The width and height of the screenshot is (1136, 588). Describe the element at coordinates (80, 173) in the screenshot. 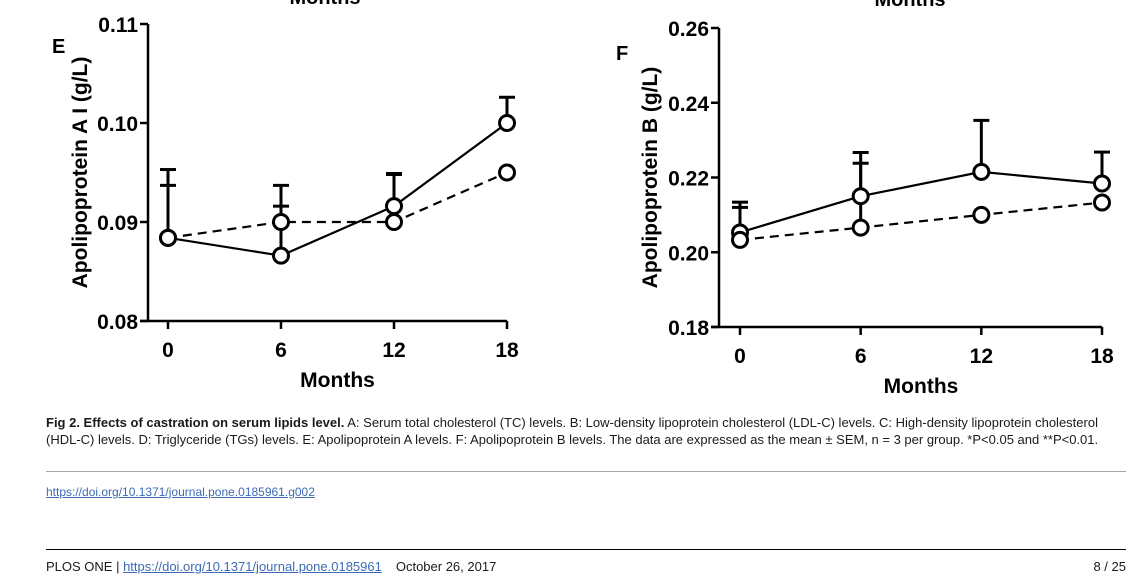

I see `y-axis-label: Apolipoprotein A I (g/L)` at that location.